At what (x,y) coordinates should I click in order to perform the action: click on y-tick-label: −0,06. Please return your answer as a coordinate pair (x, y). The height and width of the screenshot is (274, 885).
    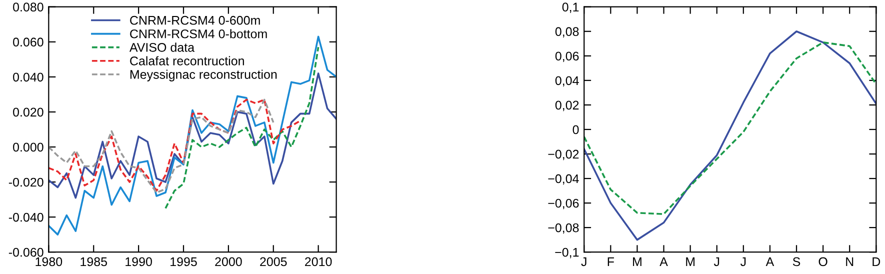
    Looking at the image, I should click on (563, 204).